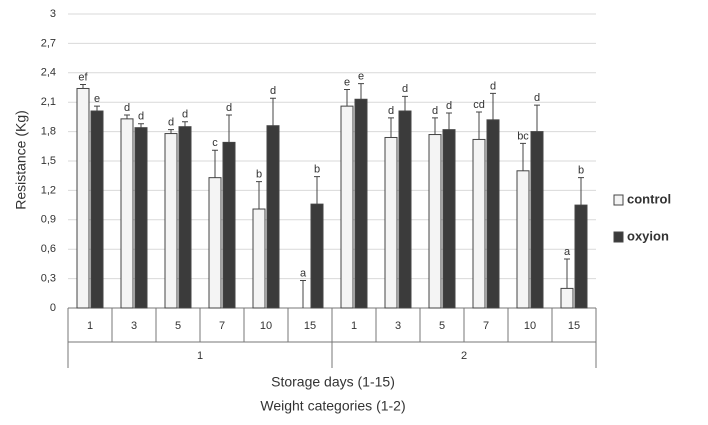  What do you see at coordinates (479, 105) in the screenshot?
I see `significance-letter: cd` at bounding box center [479, 105].